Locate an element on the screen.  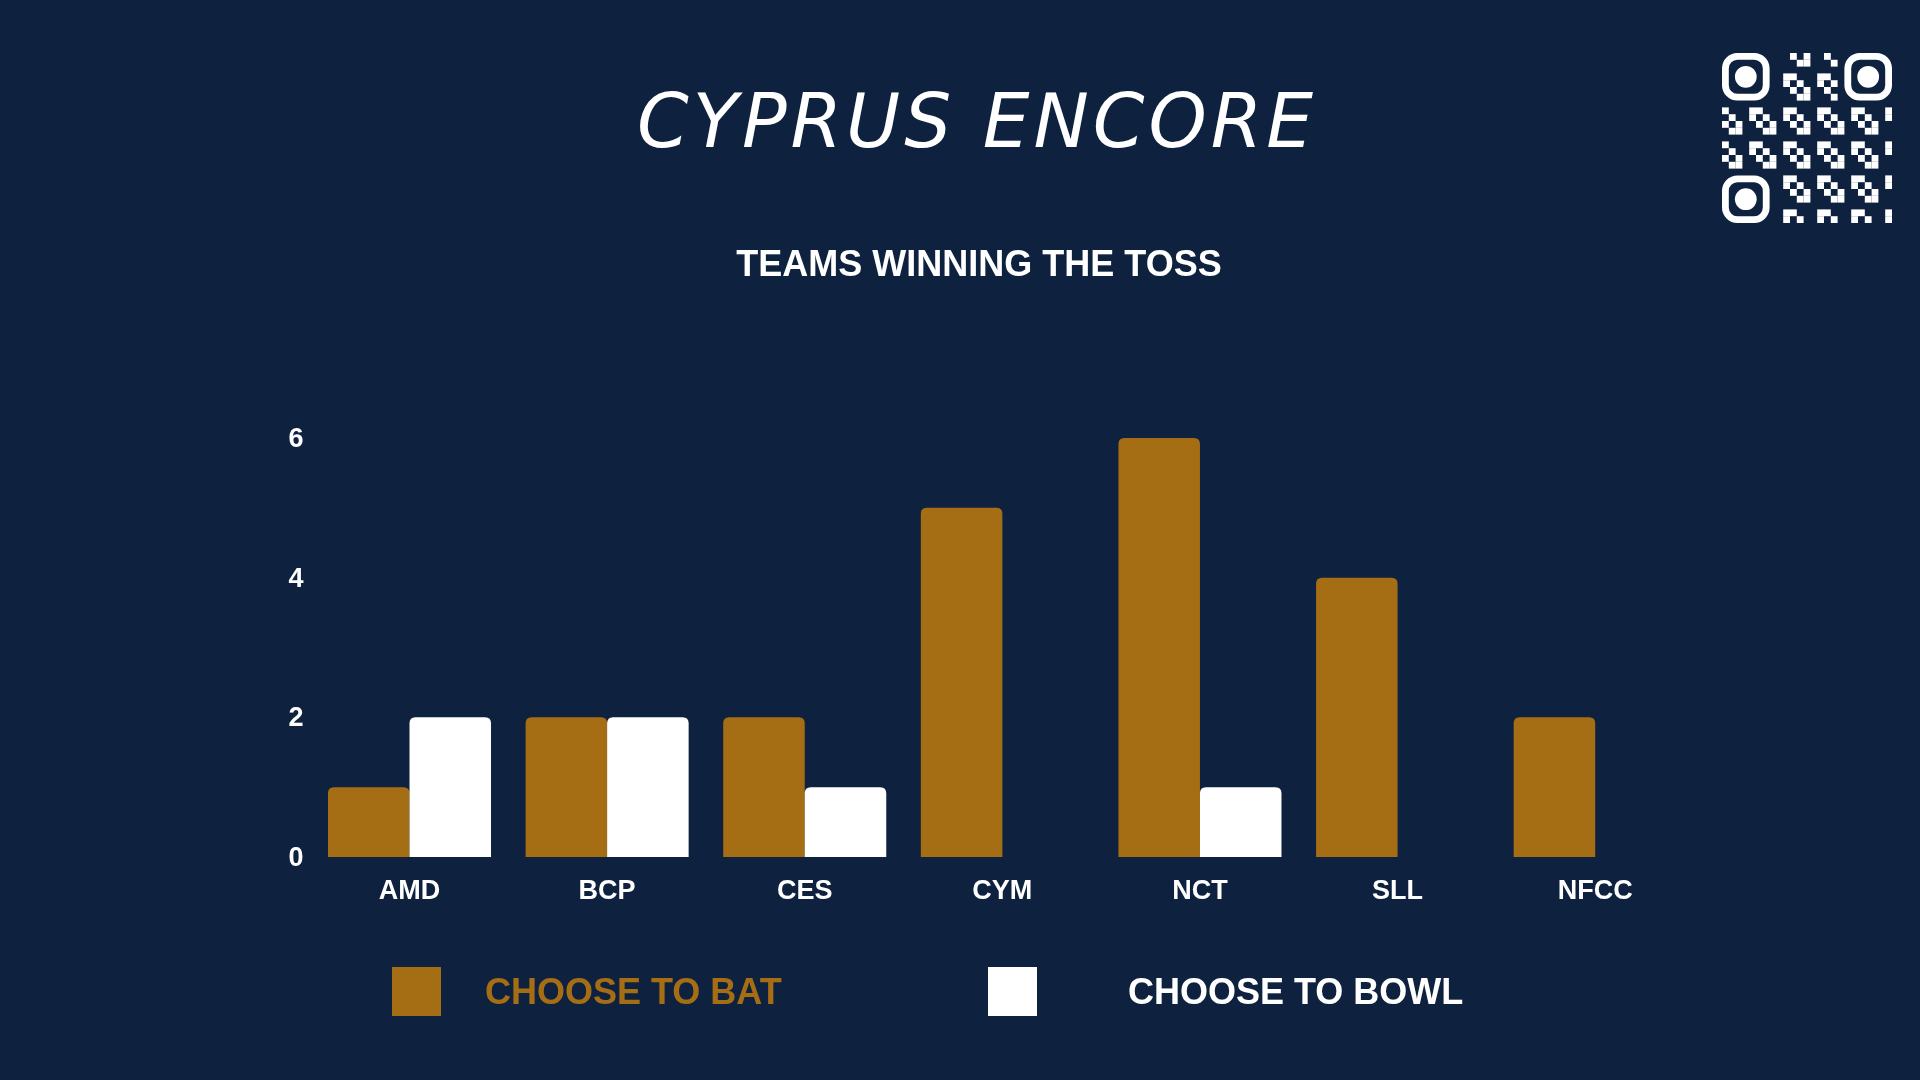
x-tick-label: NCT is located at coordinates (1200, 890).